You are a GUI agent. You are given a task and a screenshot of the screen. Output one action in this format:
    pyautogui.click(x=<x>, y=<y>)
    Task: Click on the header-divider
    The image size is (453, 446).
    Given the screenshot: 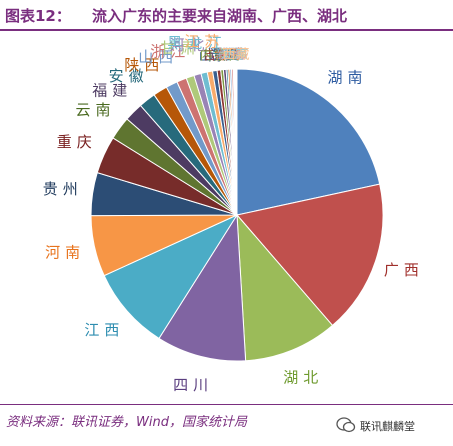 What is the action you would take?
    pyautogui.click(x=226, y=30)
    